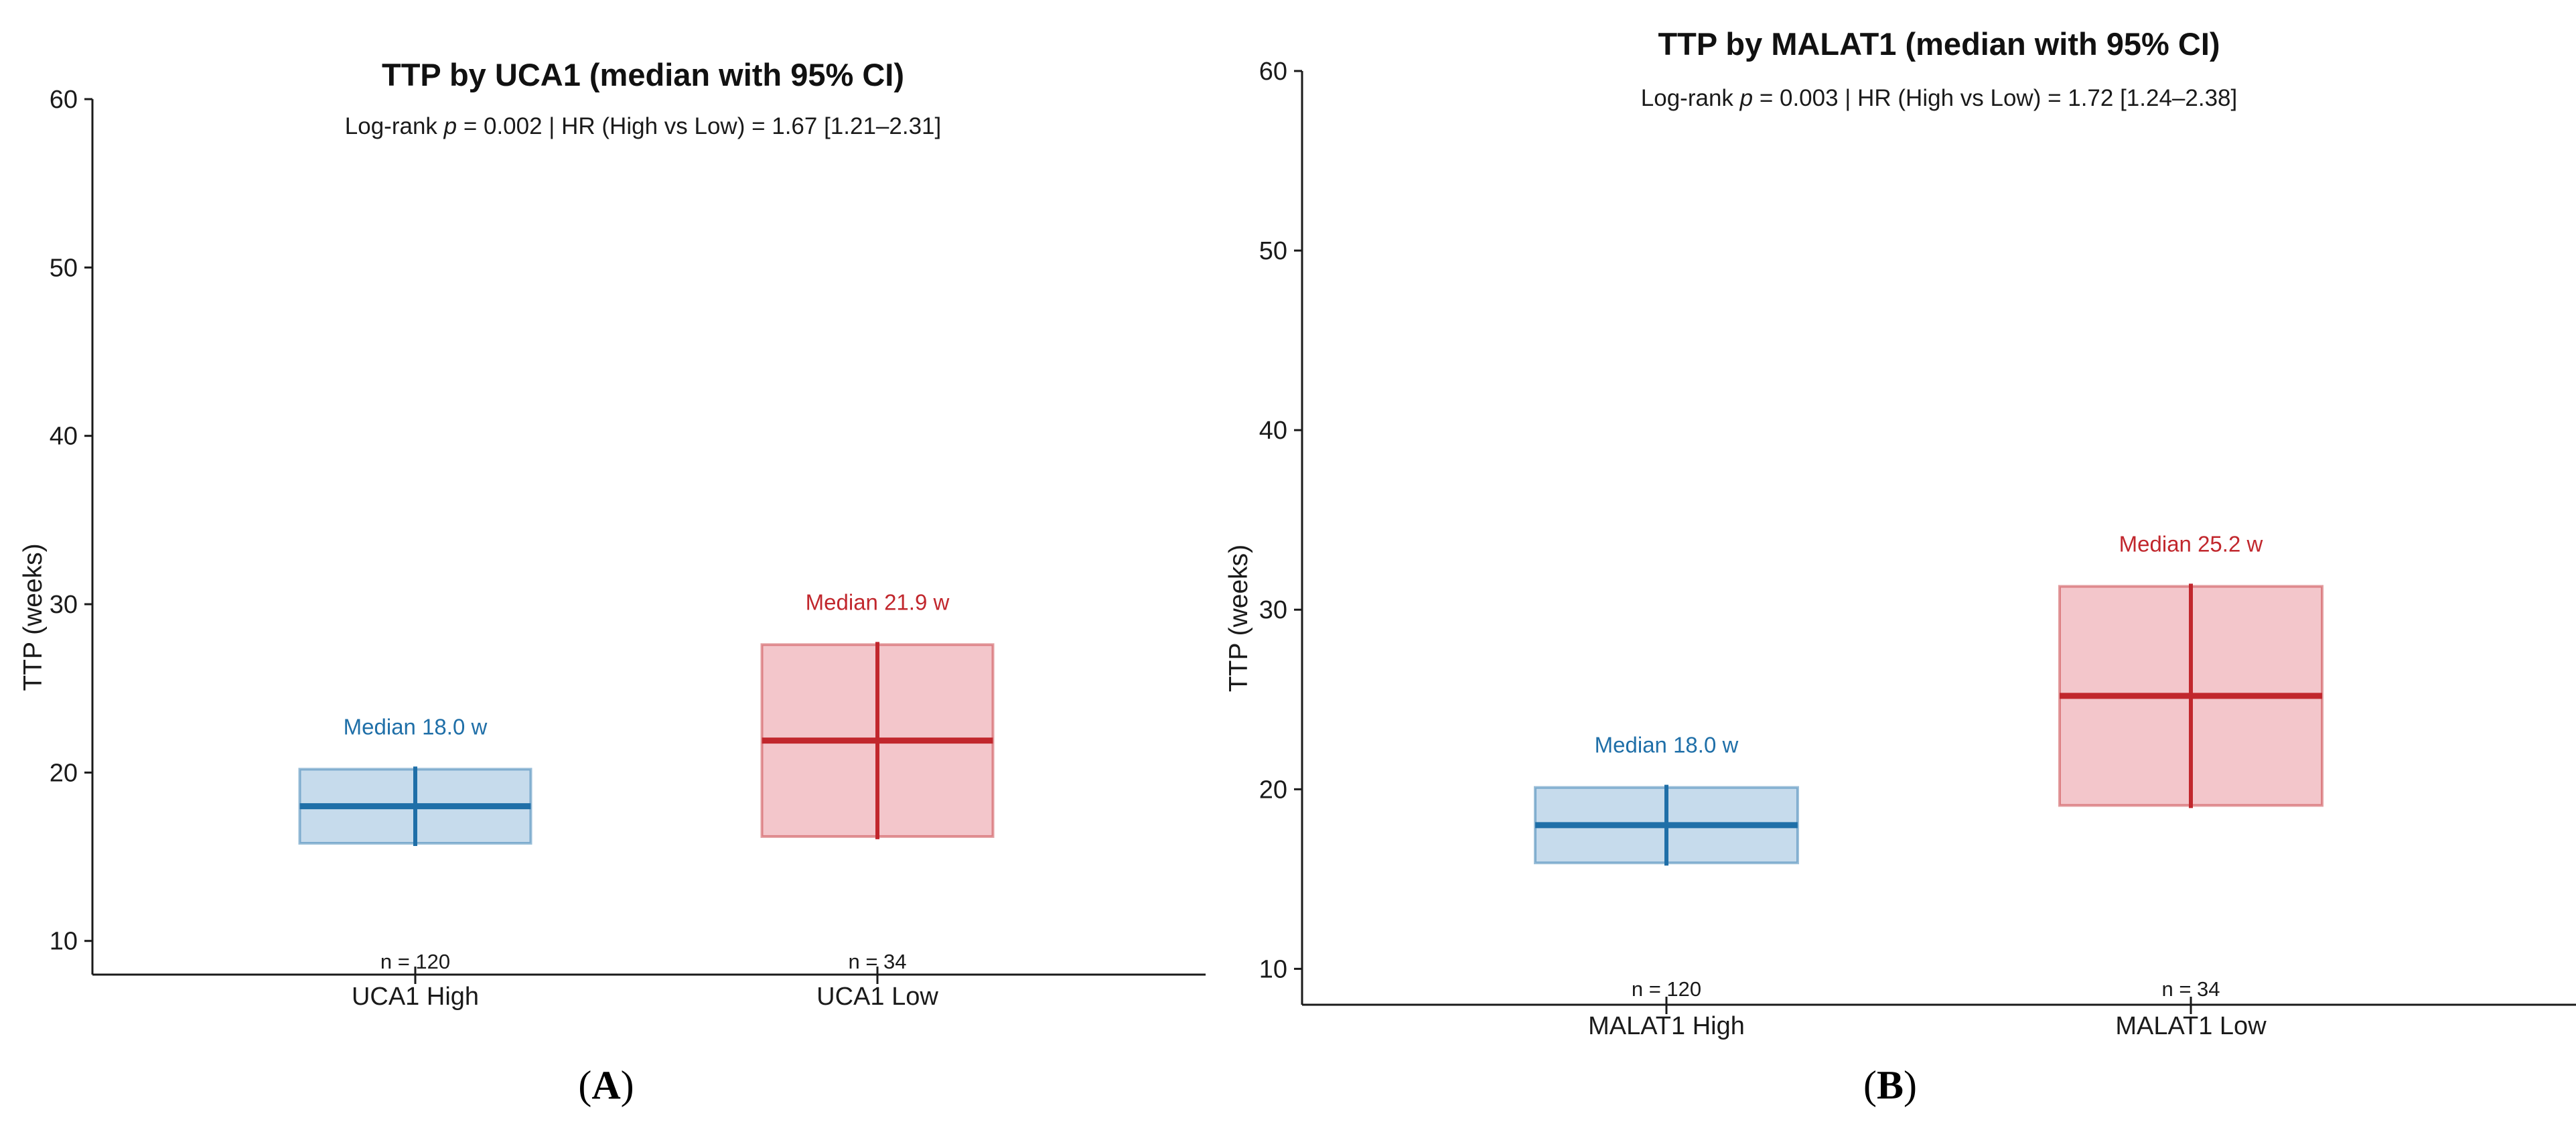 This screenshot has height=1130, width=2576. Describe the element at coordinates (64, 605) in the screenshot. I see `a-y-tick-label: 30` at that location.